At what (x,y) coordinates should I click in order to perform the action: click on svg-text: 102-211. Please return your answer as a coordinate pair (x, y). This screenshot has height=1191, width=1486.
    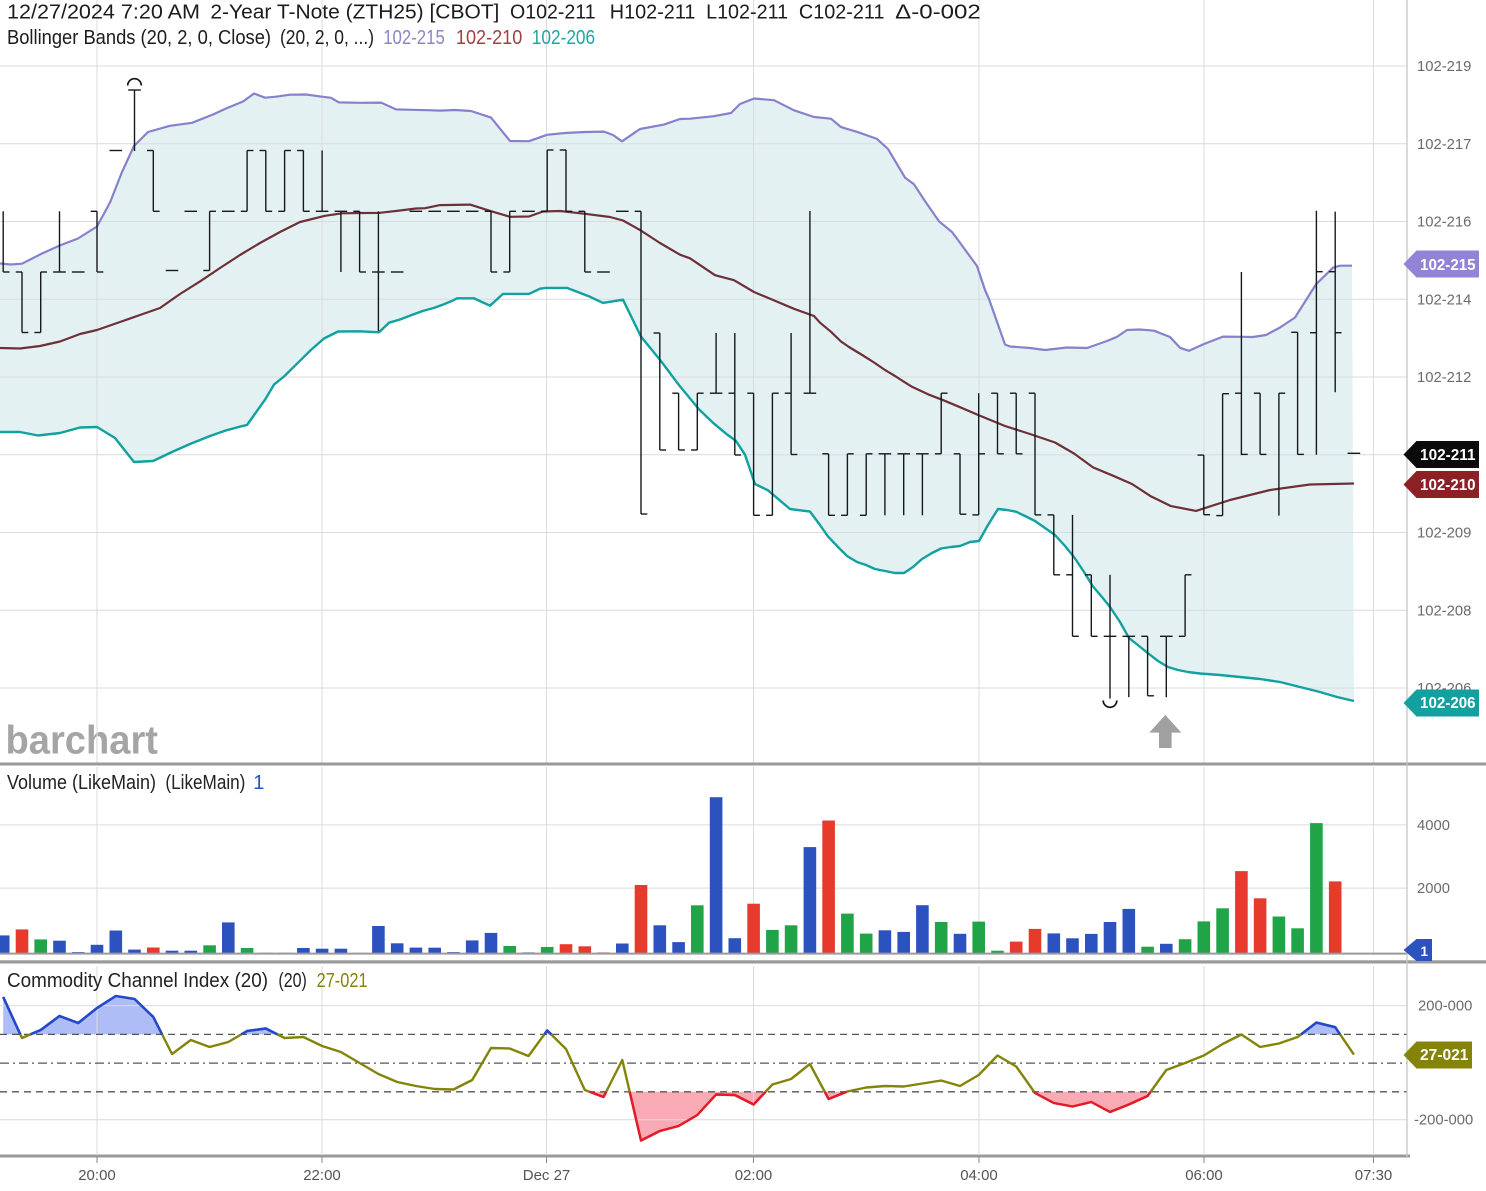
    Looking at the image, I should click on (1448, 455).